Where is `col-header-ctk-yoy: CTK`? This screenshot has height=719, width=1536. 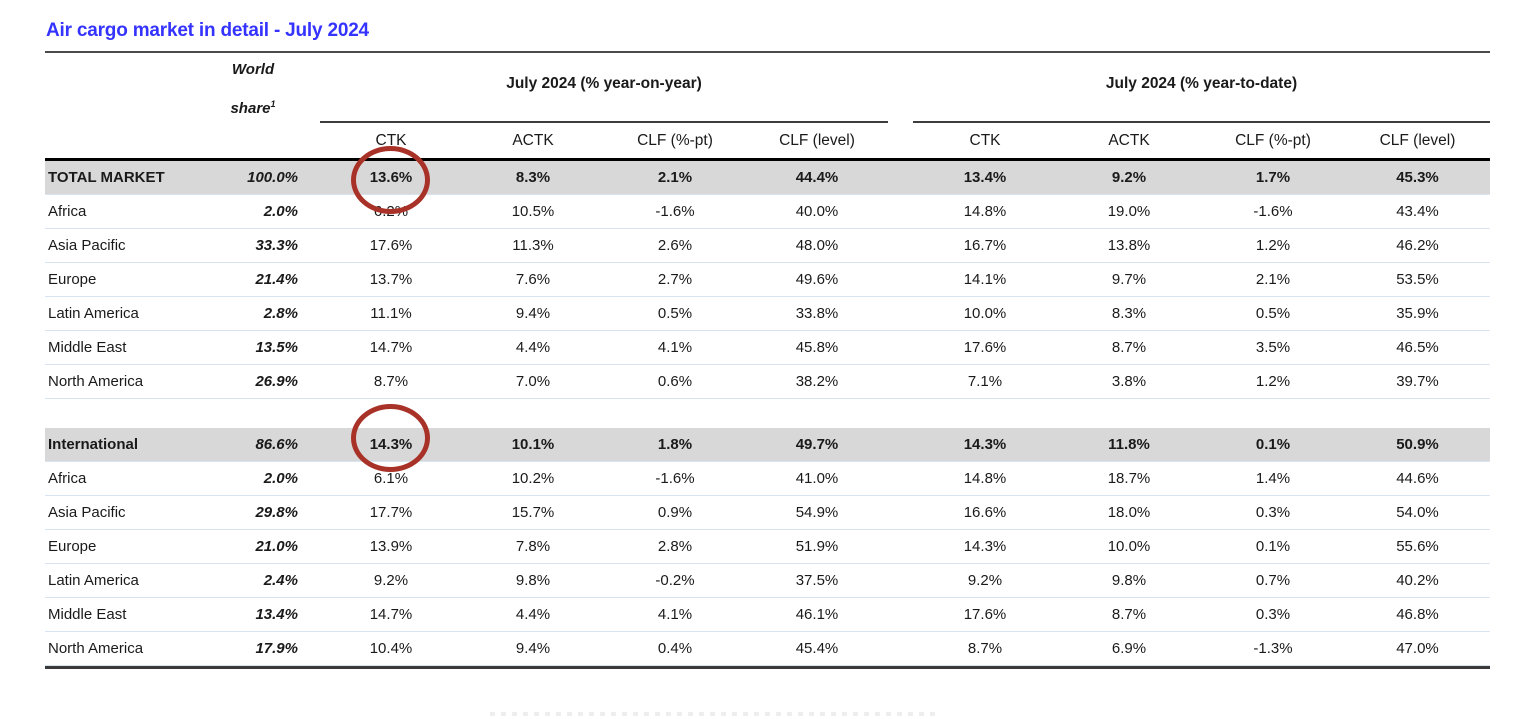
col-header-ctk-yoy: CTK is located at coordinates (391, 140).